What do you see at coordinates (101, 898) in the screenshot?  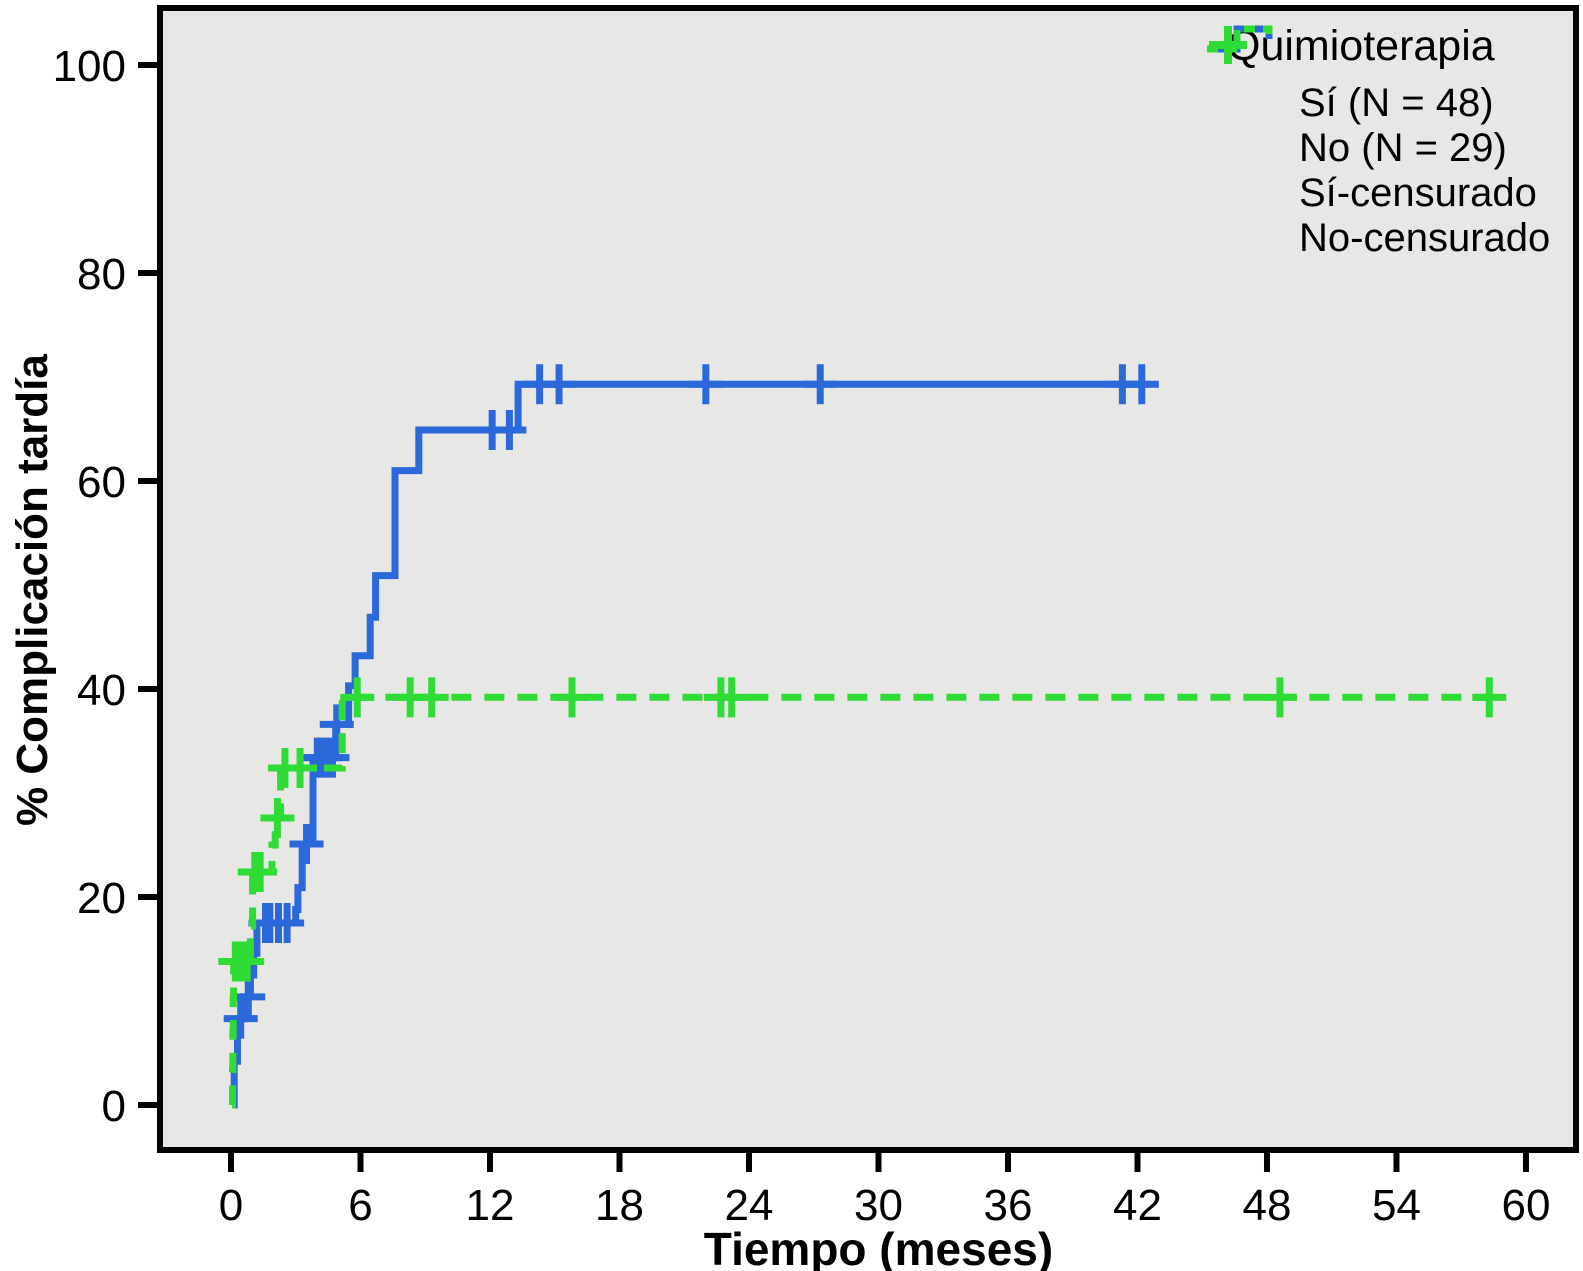 I see `y-tick-label: 20` at bounding box center [101, 898].